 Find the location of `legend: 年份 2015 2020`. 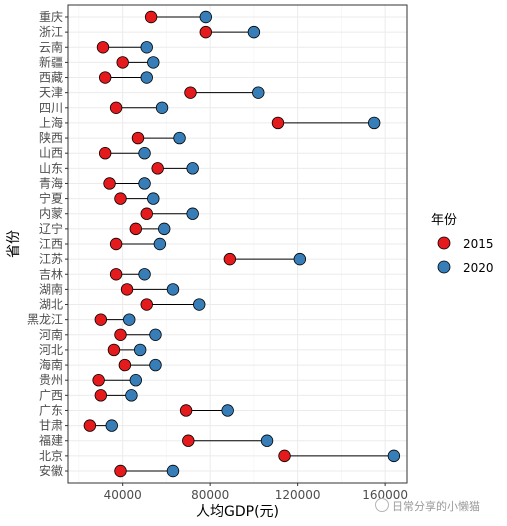

legend: 年份 2015 2020 is located at coordinates (462, 244).